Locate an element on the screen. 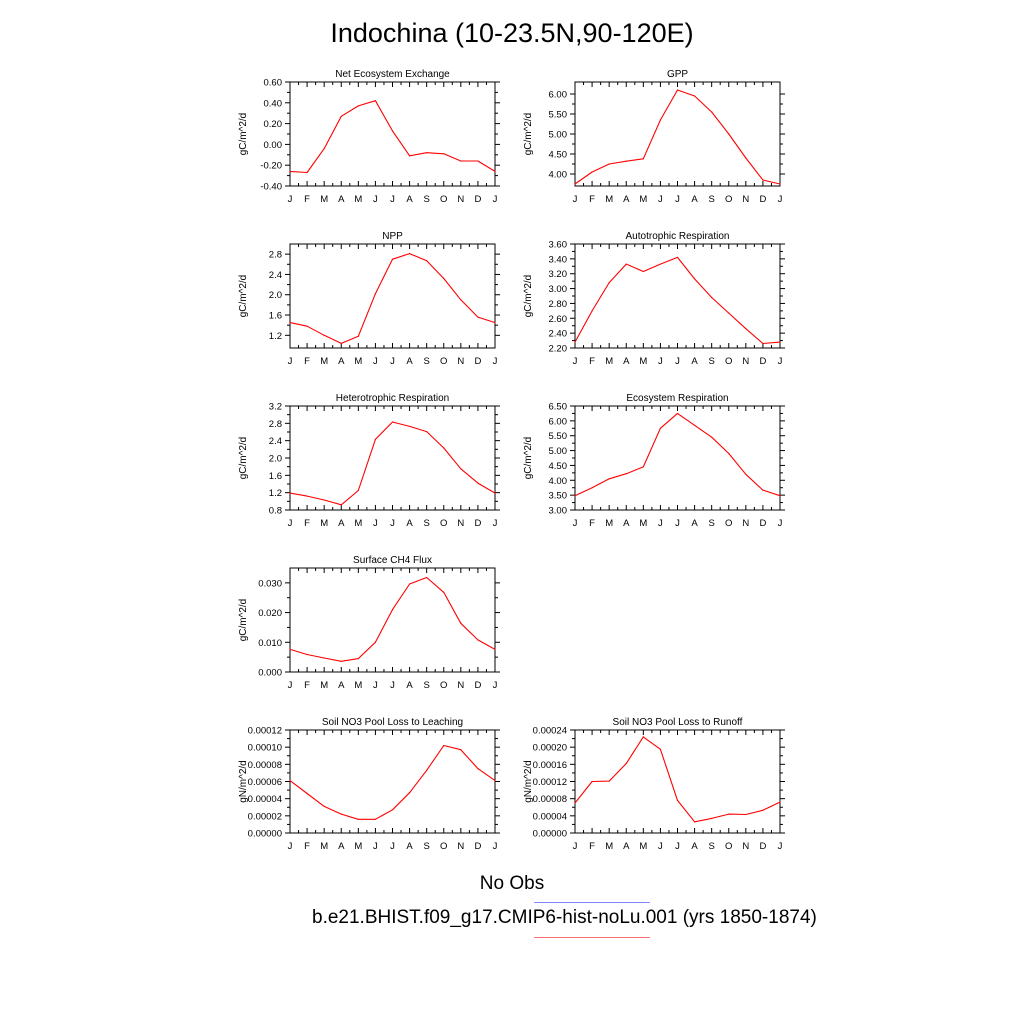  chart-title: Heterotrophic Respiration is located at coordinates (392, 398).